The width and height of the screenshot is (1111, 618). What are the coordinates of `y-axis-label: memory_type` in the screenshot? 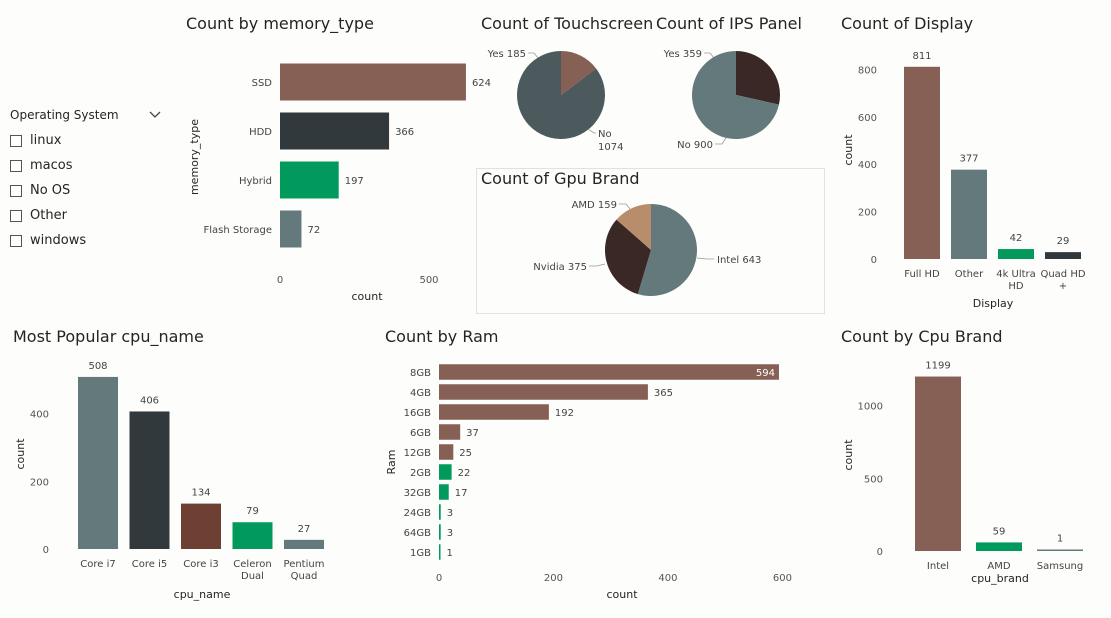 It's located at (194, 157).